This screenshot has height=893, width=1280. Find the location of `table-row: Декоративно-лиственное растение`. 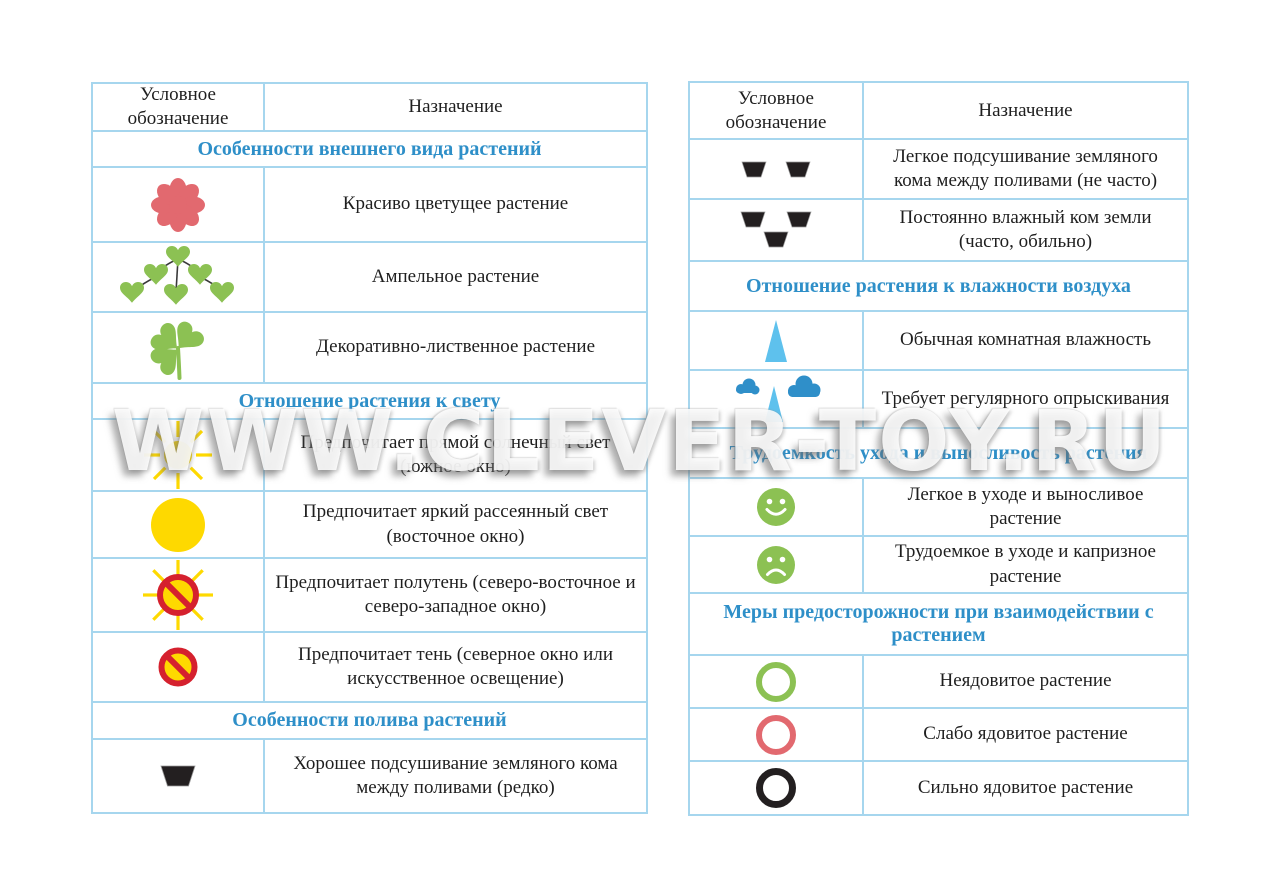

table-row: Декоративно-лиственное растение is located at coordinates (369, 346).